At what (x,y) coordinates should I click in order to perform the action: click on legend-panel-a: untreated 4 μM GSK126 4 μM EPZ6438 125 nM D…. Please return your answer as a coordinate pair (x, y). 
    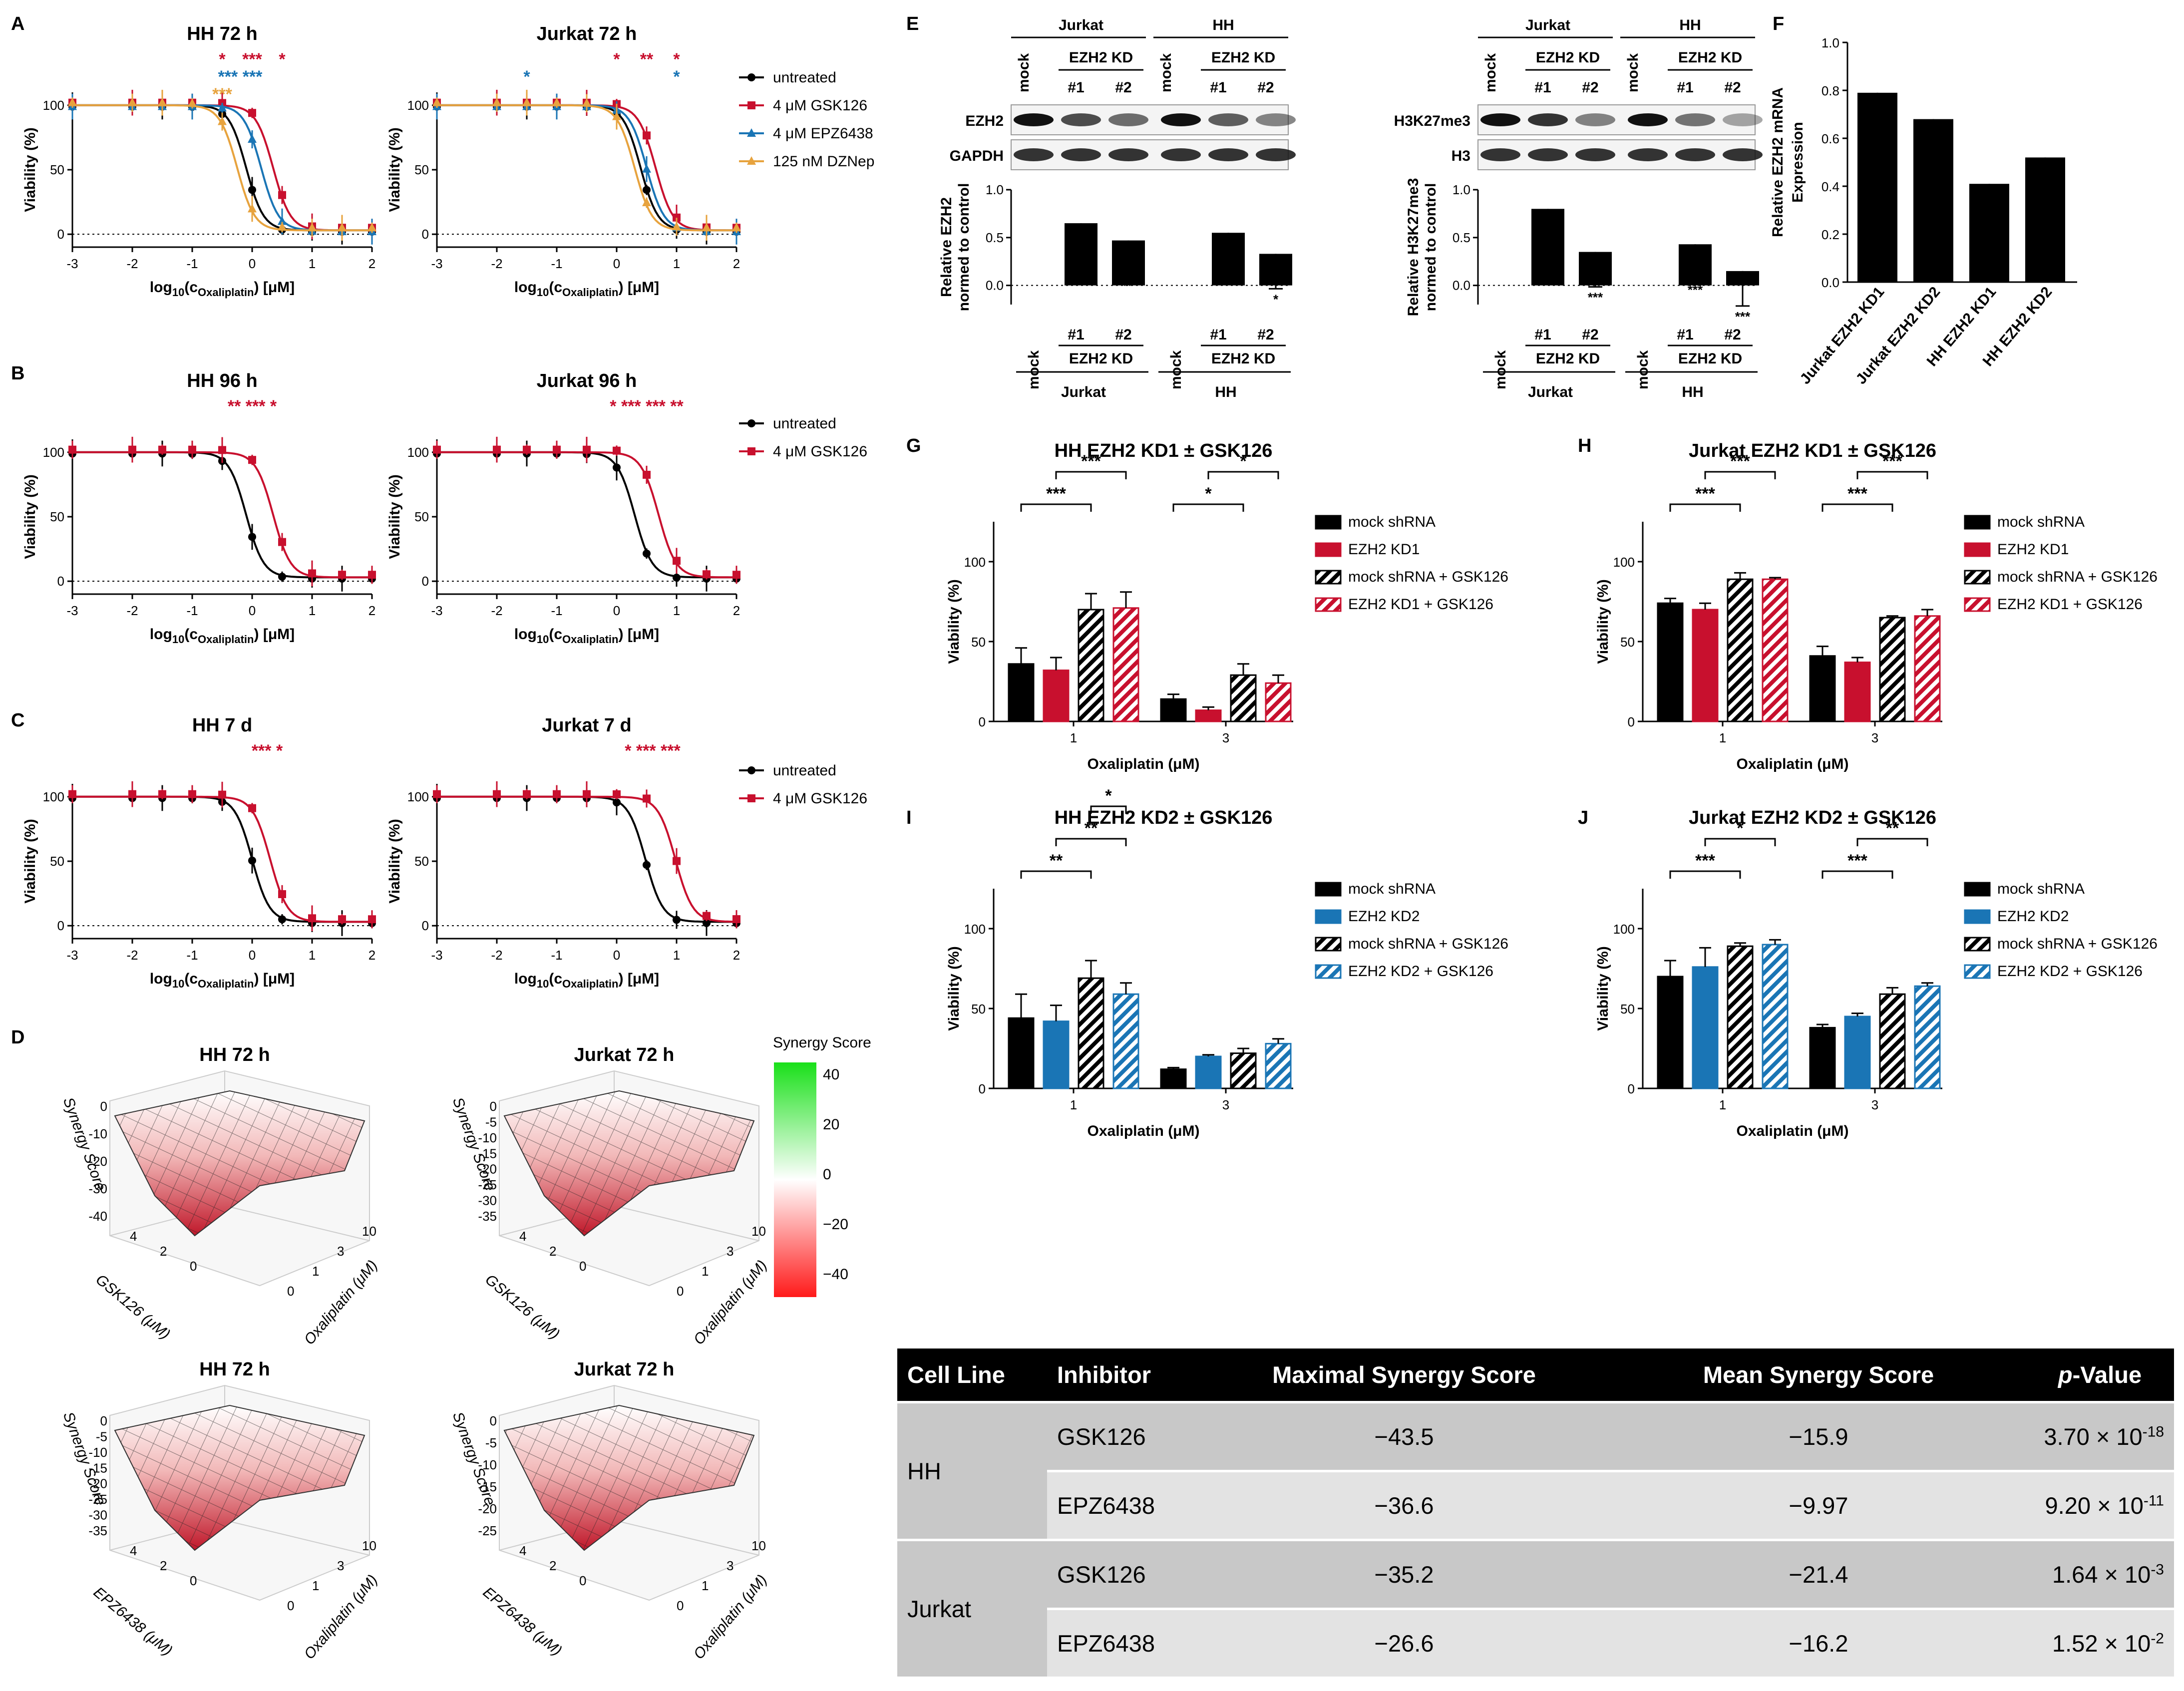
    Looking at the image, I should click on (807, 120).